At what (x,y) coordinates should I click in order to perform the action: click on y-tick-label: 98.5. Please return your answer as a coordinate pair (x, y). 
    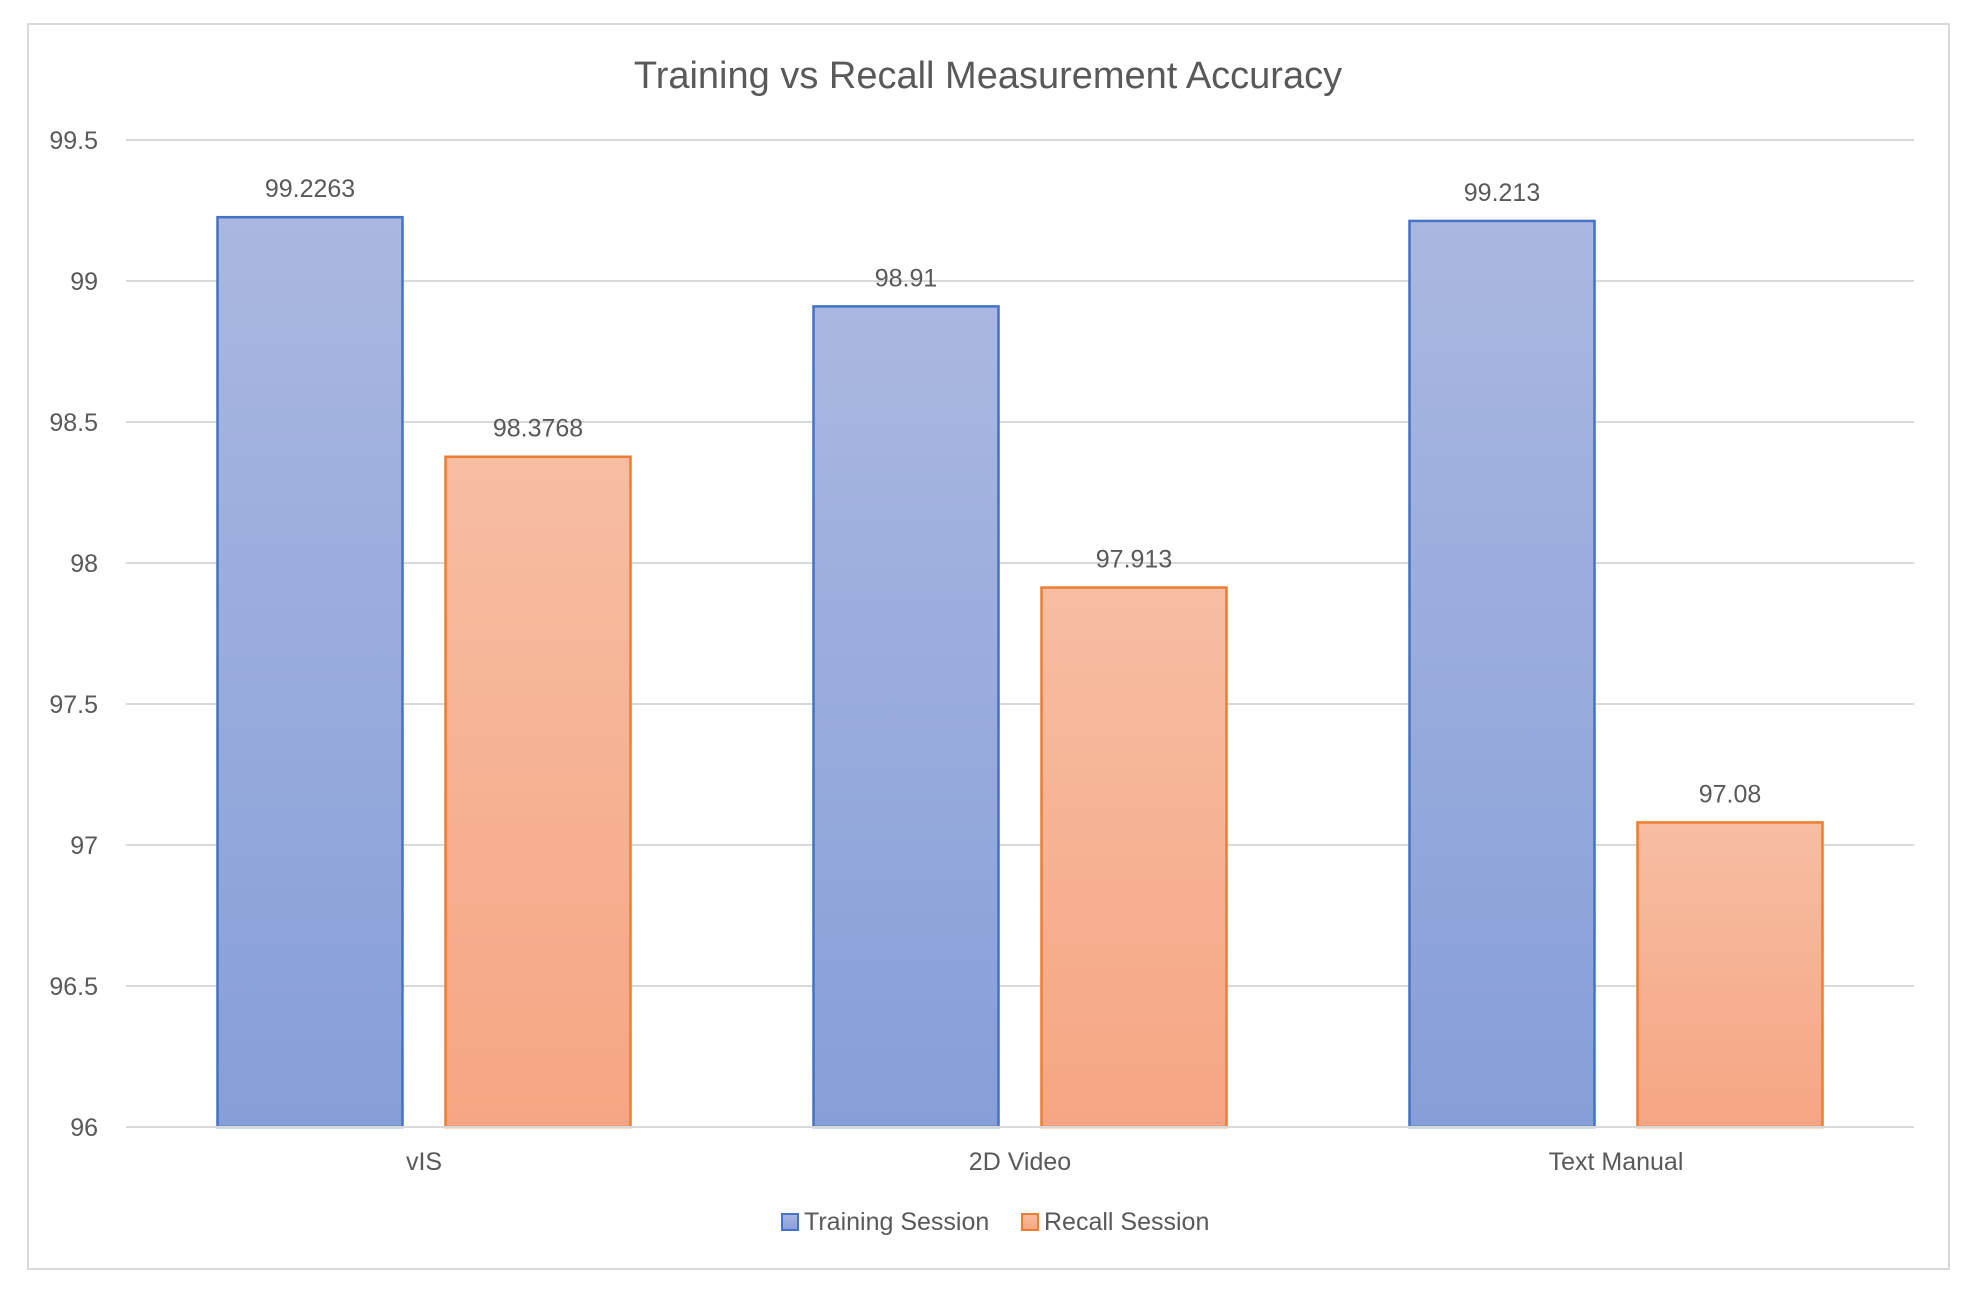
    Looking at the image, I should click on (73, 423).